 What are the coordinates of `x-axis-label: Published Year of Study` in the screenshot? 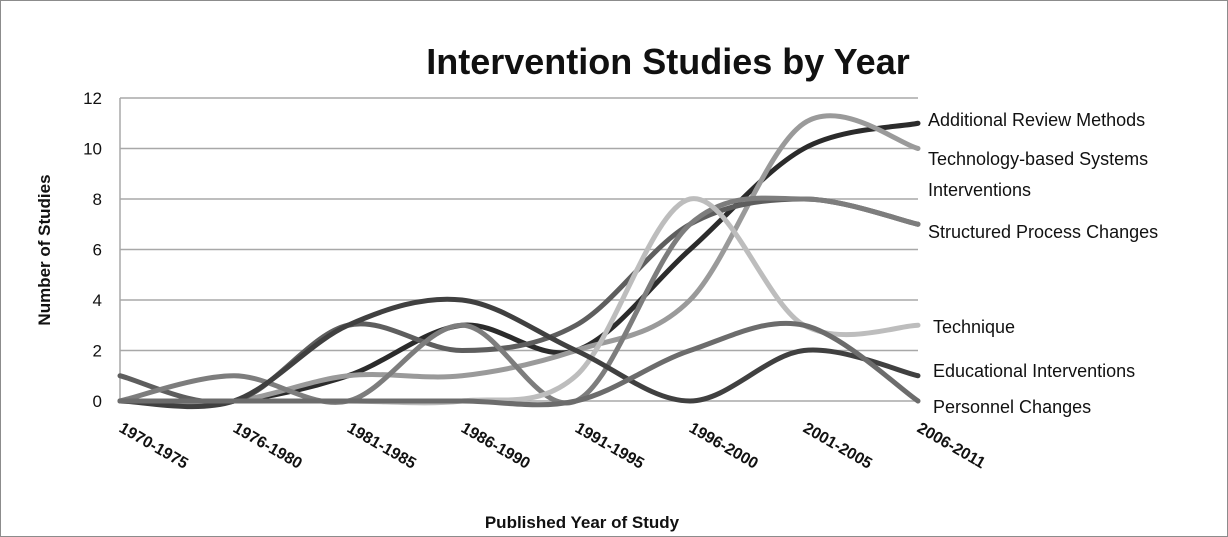 It's located at (582, 522).